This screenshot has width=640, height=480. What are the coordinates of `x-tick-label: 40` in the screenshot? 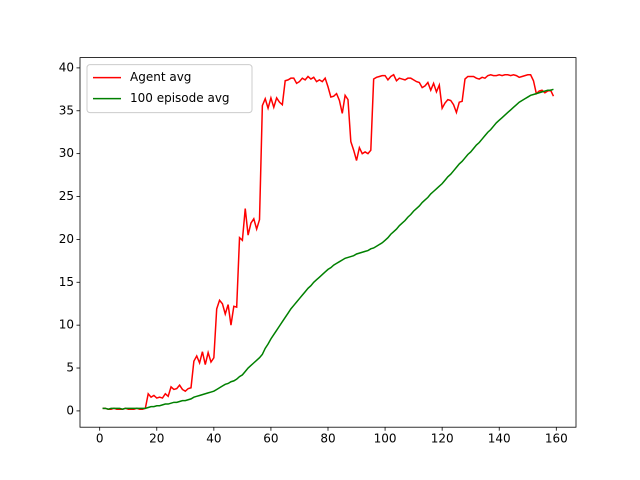 It's located at (213, 439).